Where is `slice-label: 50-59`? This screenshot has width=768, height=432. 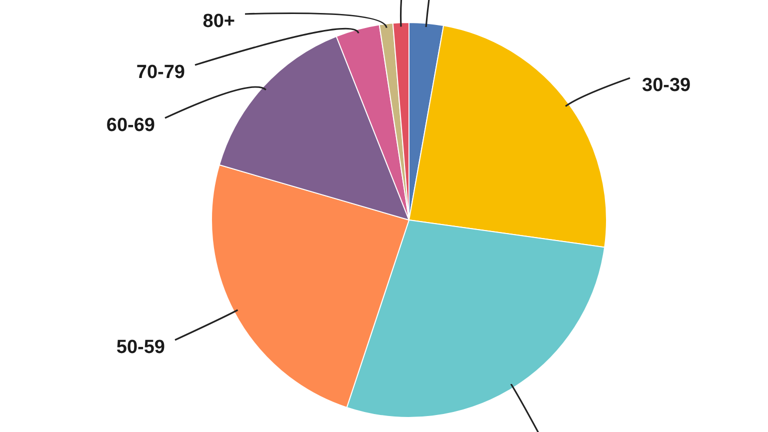 slice-label: 50-59 is located at coordinates (140, 347).